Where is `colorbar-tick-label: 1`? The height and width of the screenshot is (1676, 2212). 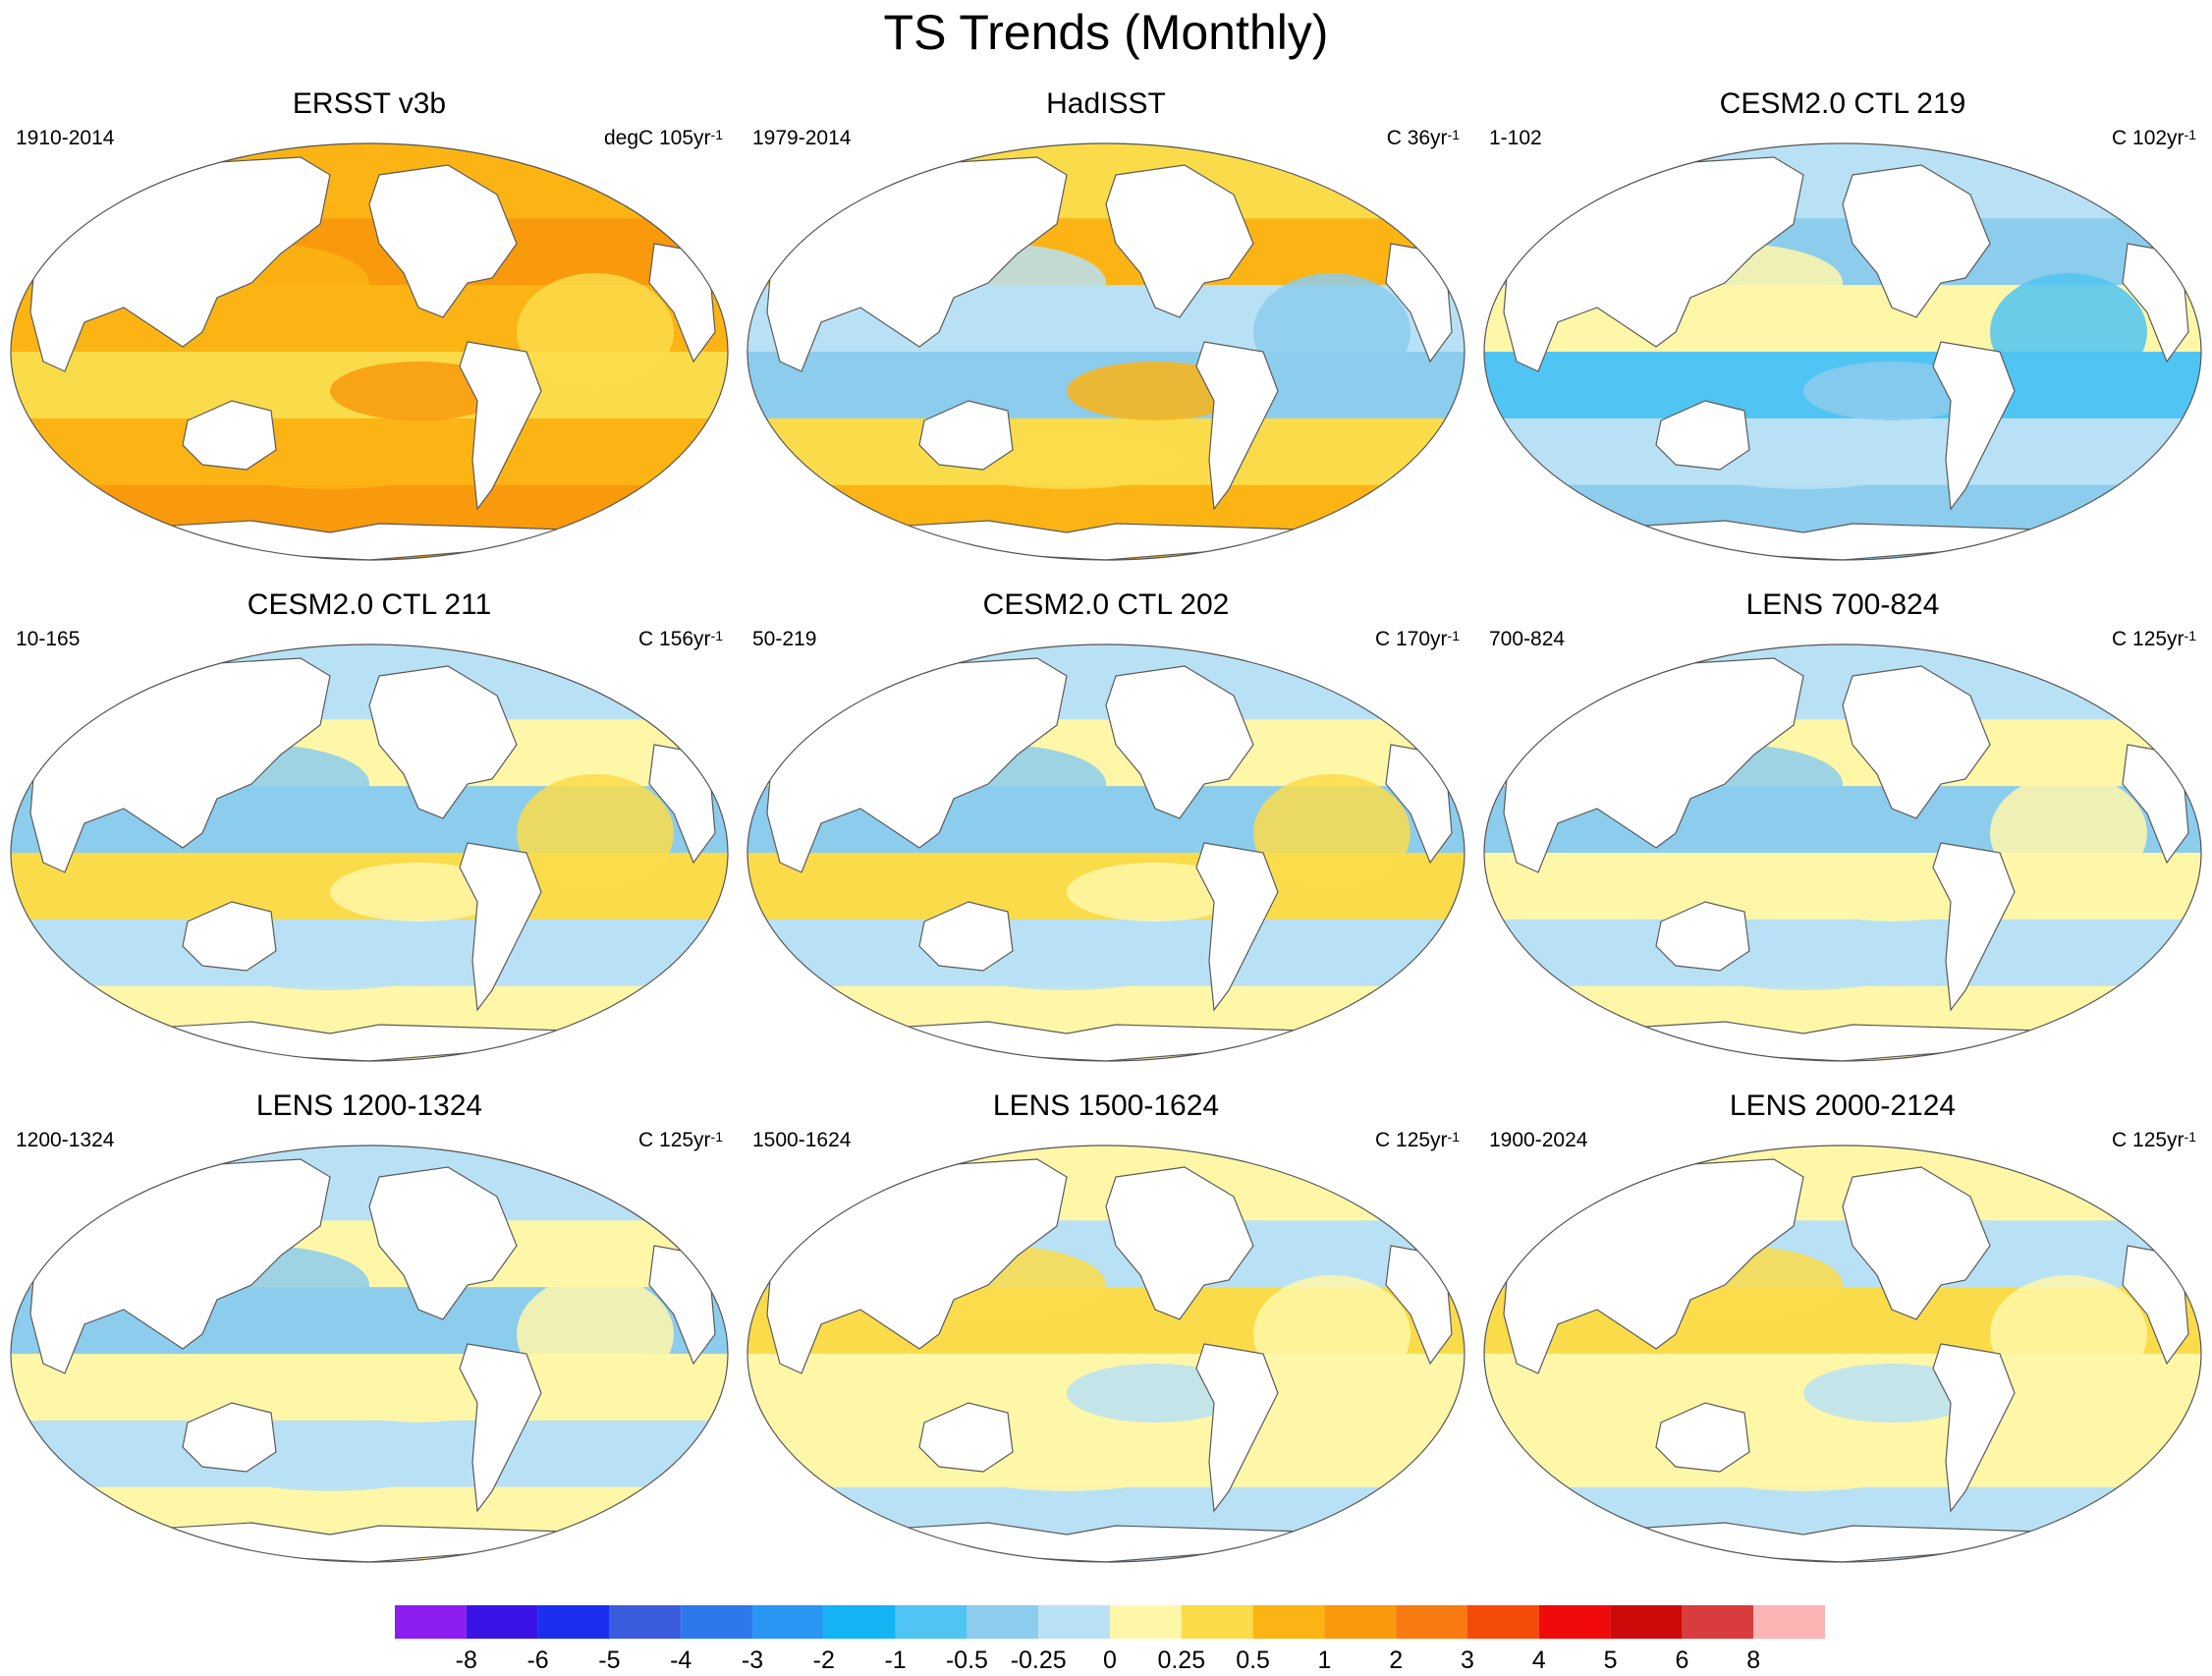 colorbar-tick-label: 1 is located at coordinates (1324, 1660).